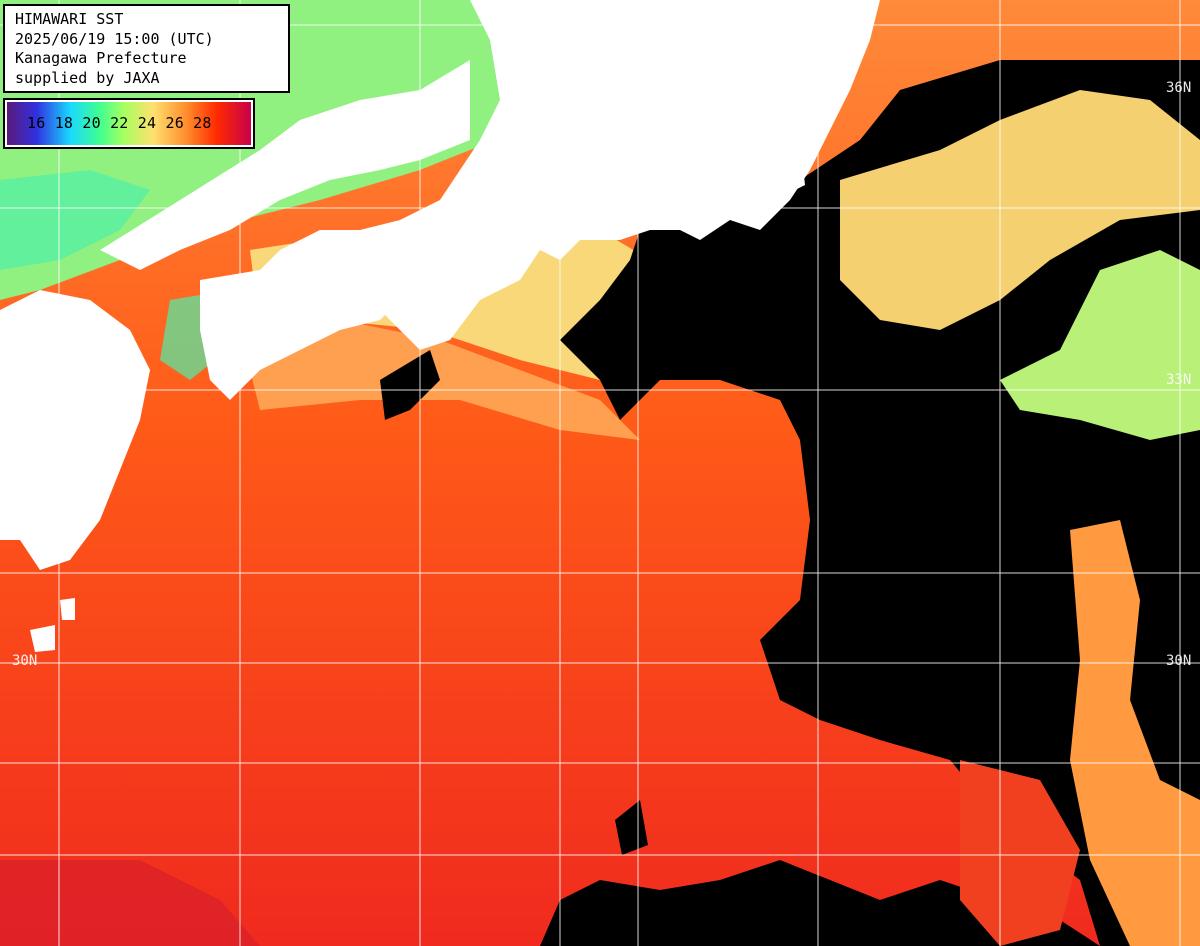  What do you see at coordinates (492, 19) in the screenshot?
I see `lon-label-130e: 130E` at bounding box center [492, 19].